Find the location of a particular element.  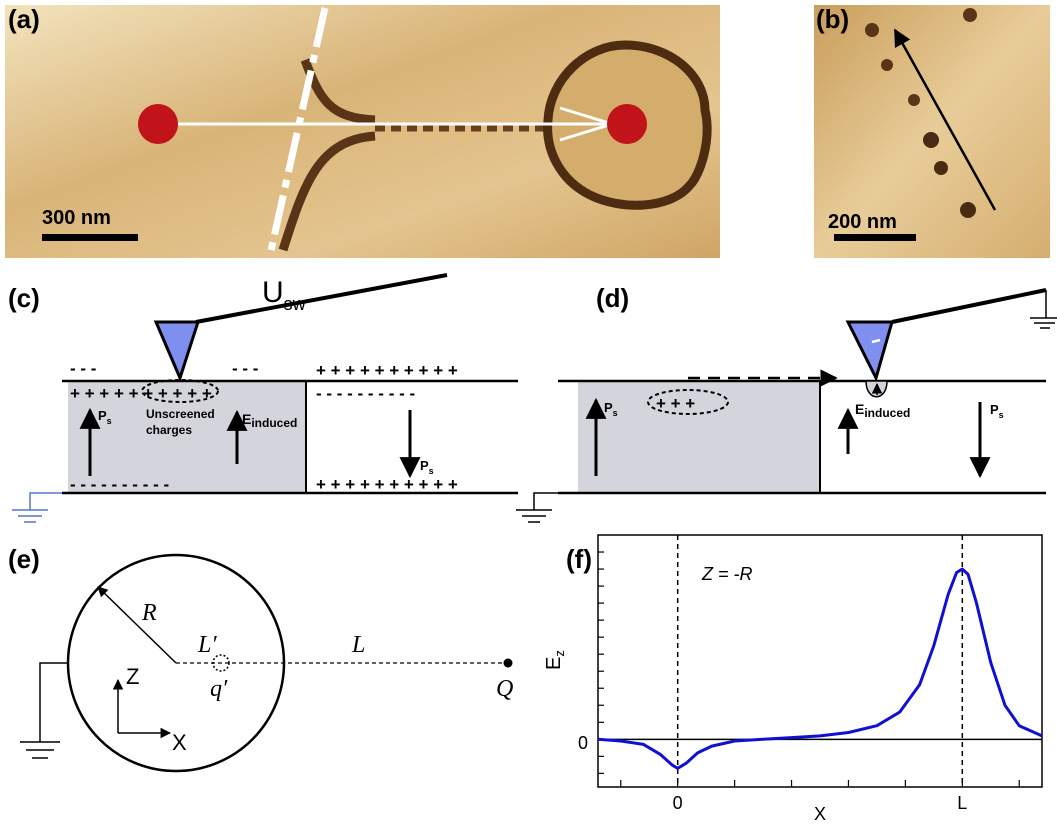

charge-Q is located at coordinates (508, 663).